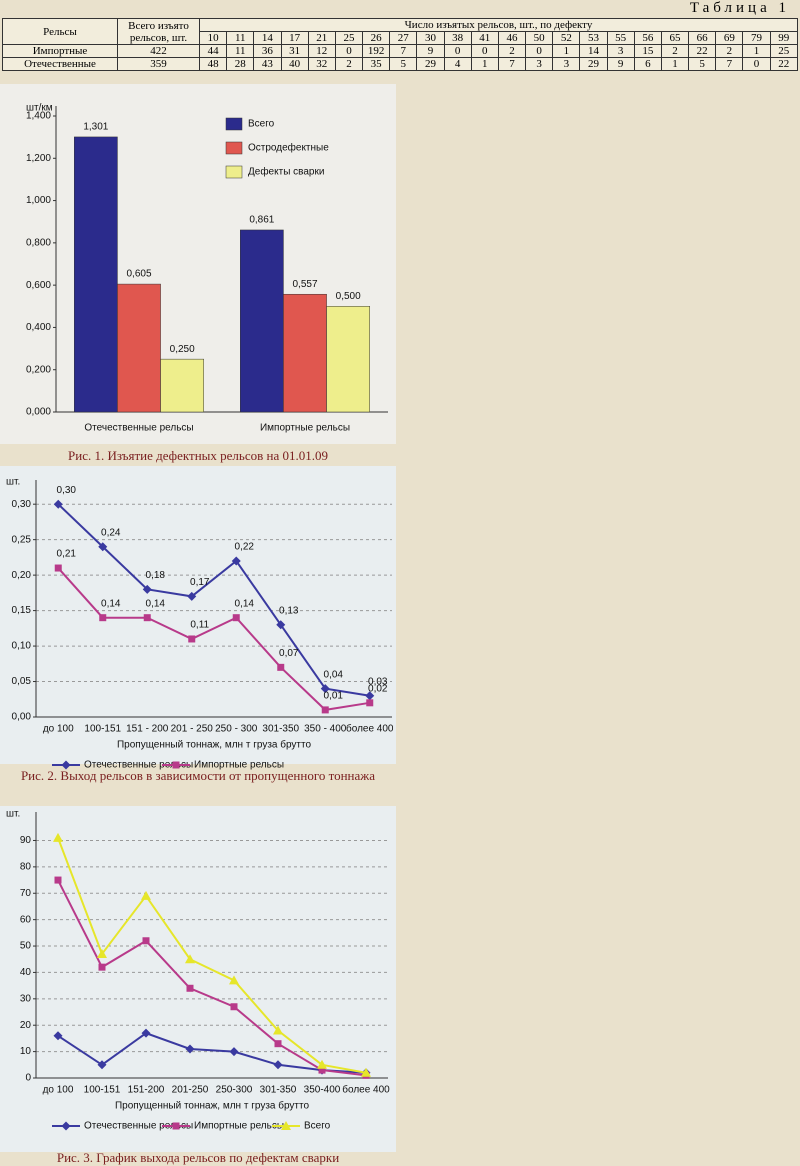 This screenshot has height=1166, width=800. I want to click on x-tick-label: Импортные рельсы, so click(305, 428).